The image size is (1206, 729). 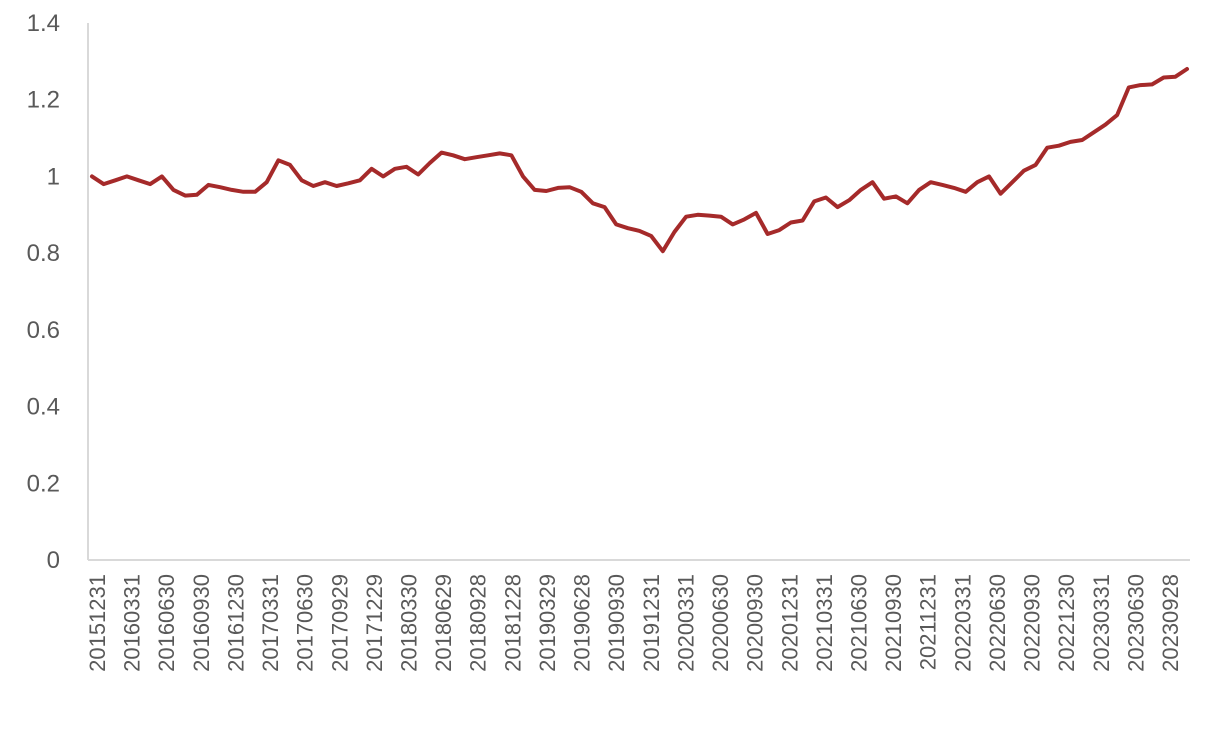 I want to click on y-tick-label: 1, so click(x=53, y=176).